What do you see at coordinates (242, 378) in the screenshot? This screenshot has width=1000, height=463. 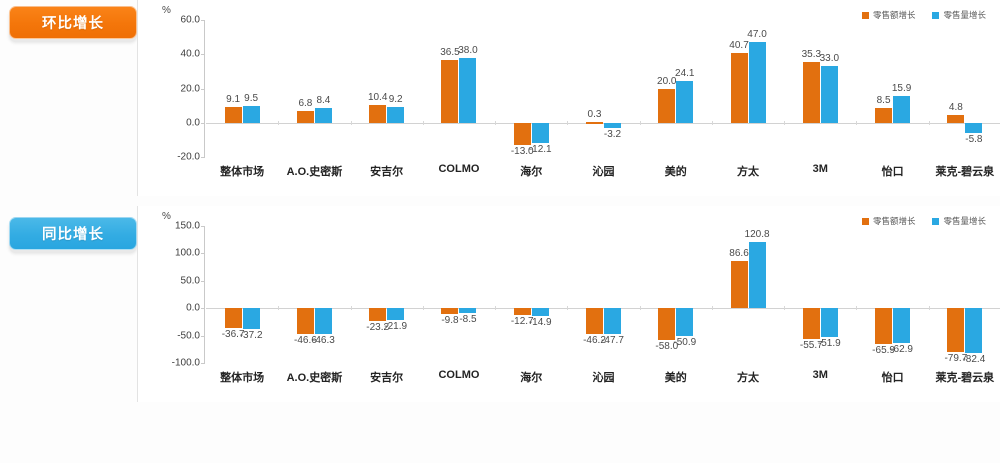 I see `x-axis-category-label: 整体市场` at bounding box center [242, 378].